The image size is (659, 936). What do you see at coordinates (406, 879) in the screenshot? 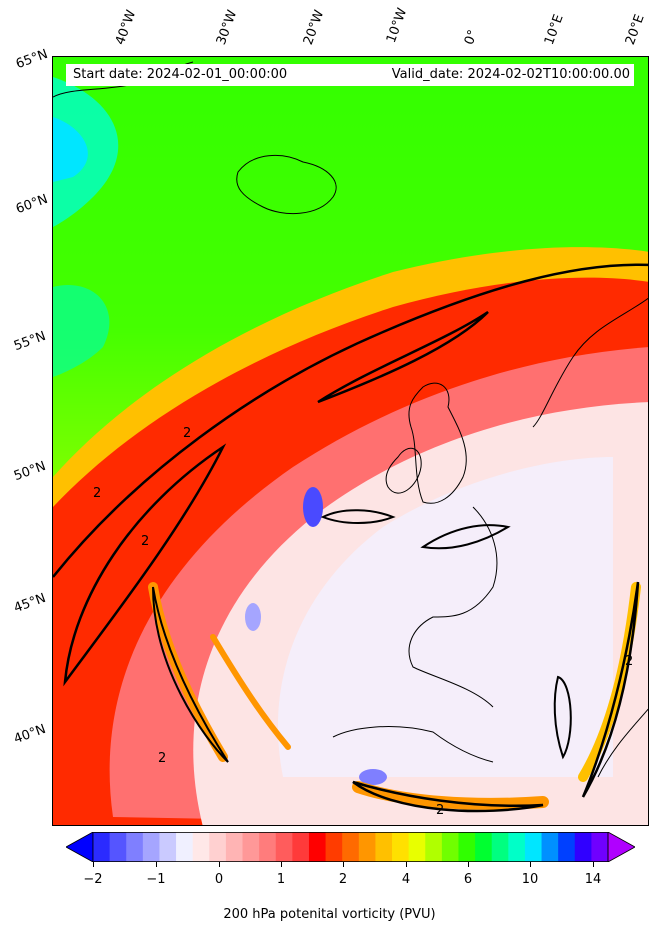
I see `colorbar-tick-label: 4` at bounding box center [406, 879].